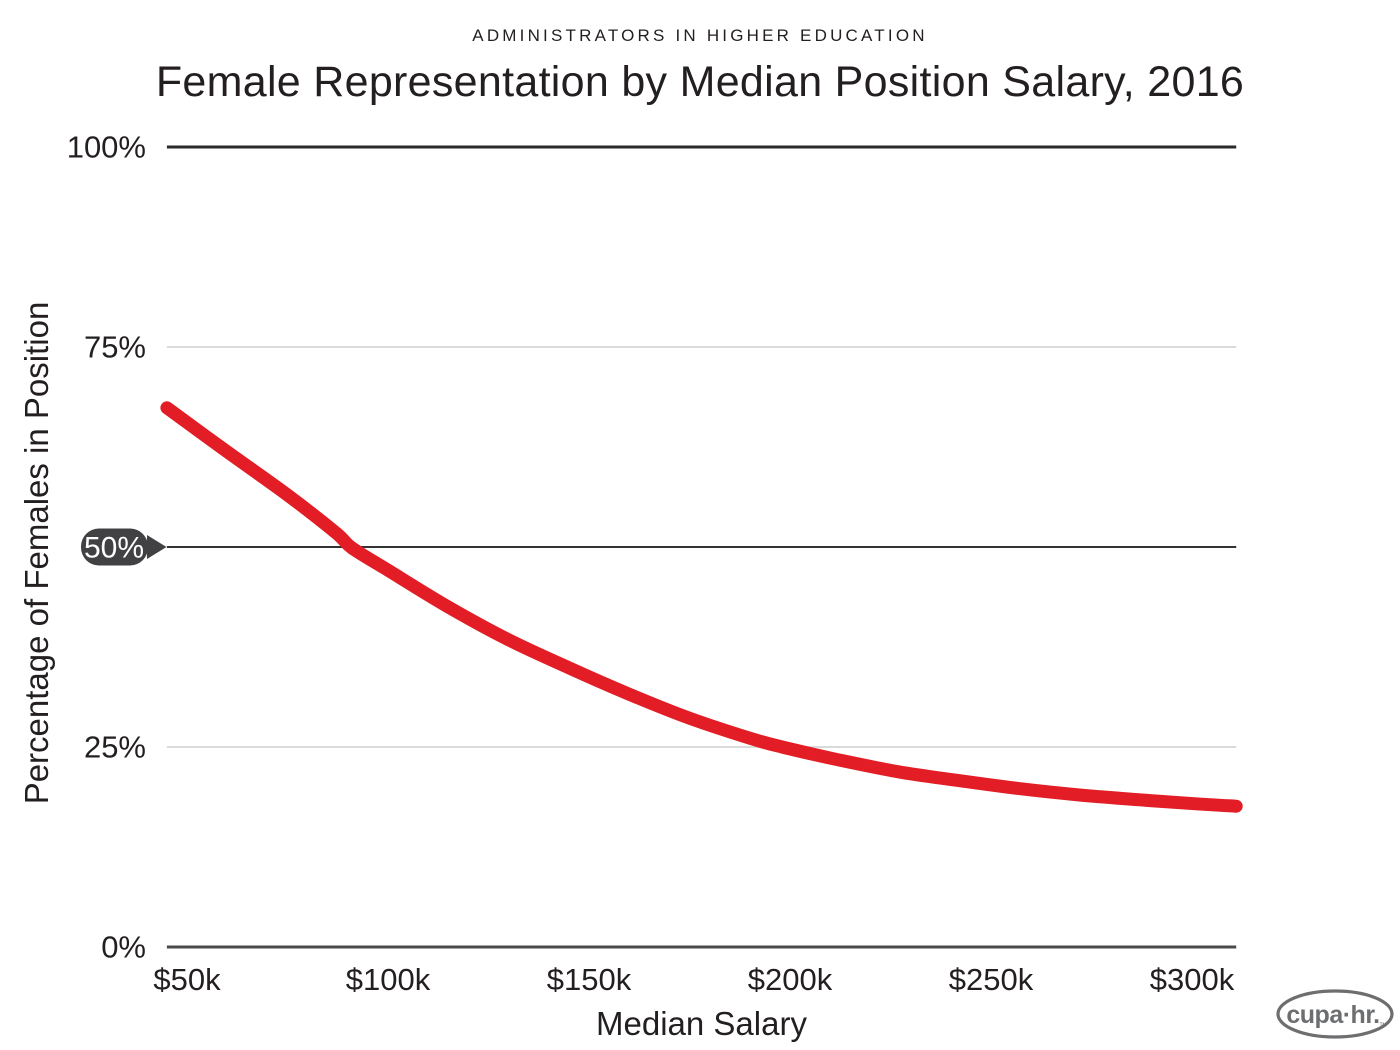 The image size is (1400, 1050). I want to click on fifty-percent-badge, so click(114, 547).